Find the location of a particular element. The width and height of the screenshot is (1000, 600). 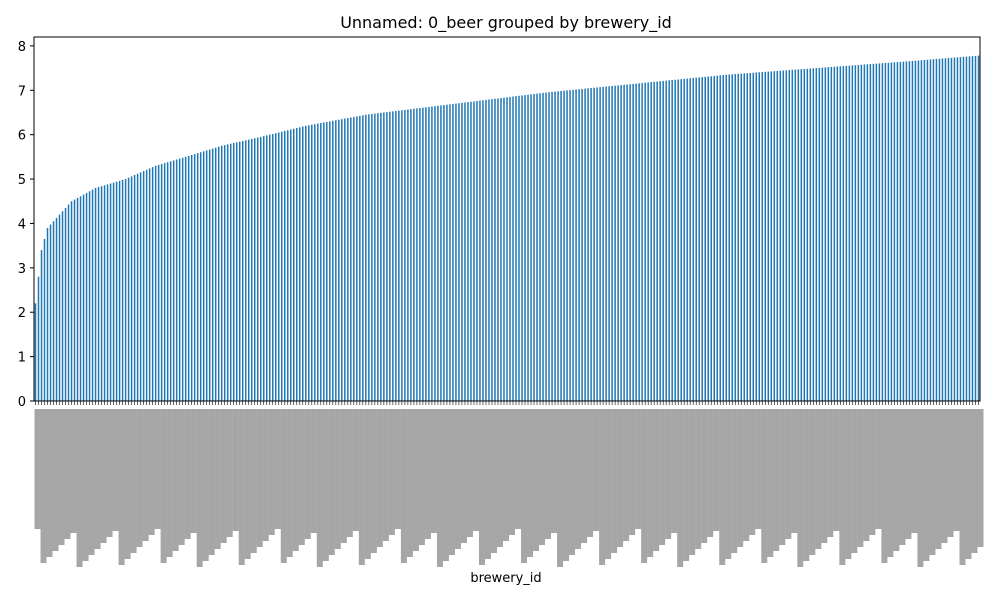

y-tick-label: 1 is located at coordinates (22, 358).